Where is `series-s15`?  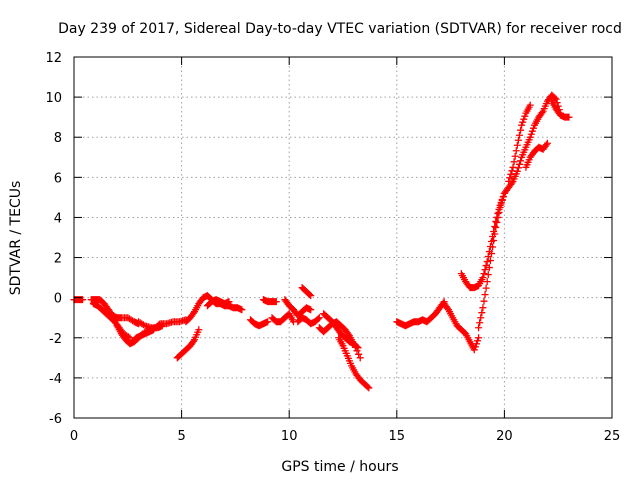 series-s15 is located at coordinates (308, 321).